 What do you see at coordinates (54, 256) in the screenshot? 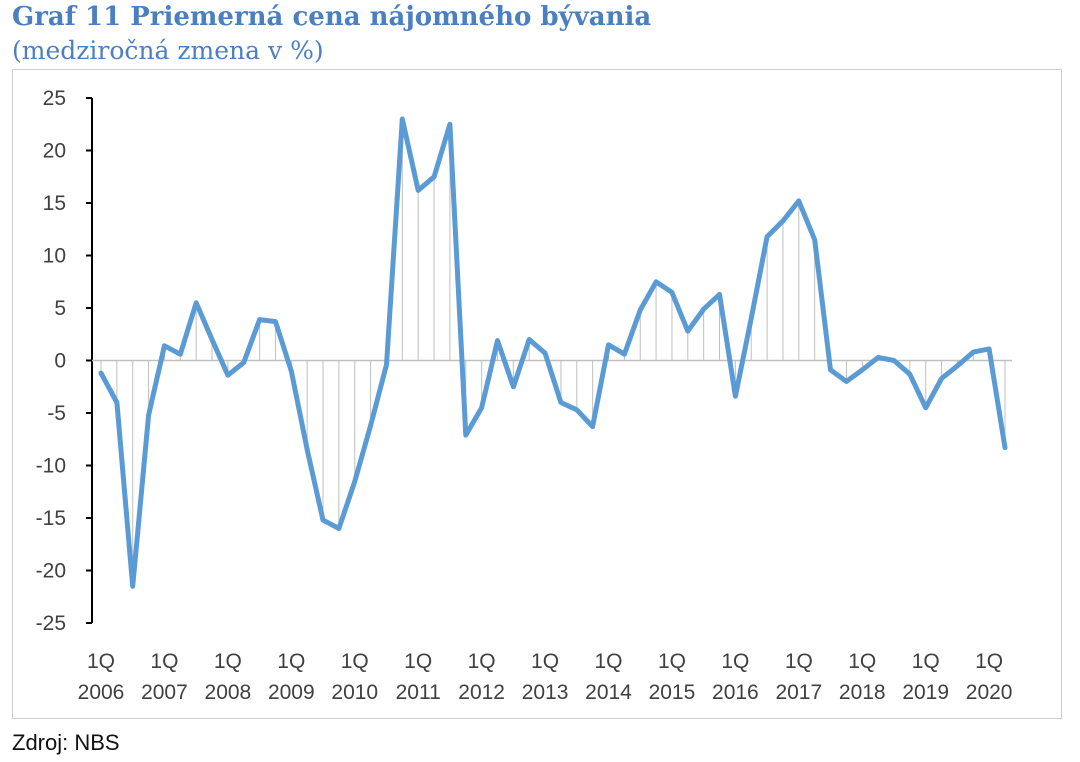
I see `y-tick-label: 10` at bounding box center [54, 256].